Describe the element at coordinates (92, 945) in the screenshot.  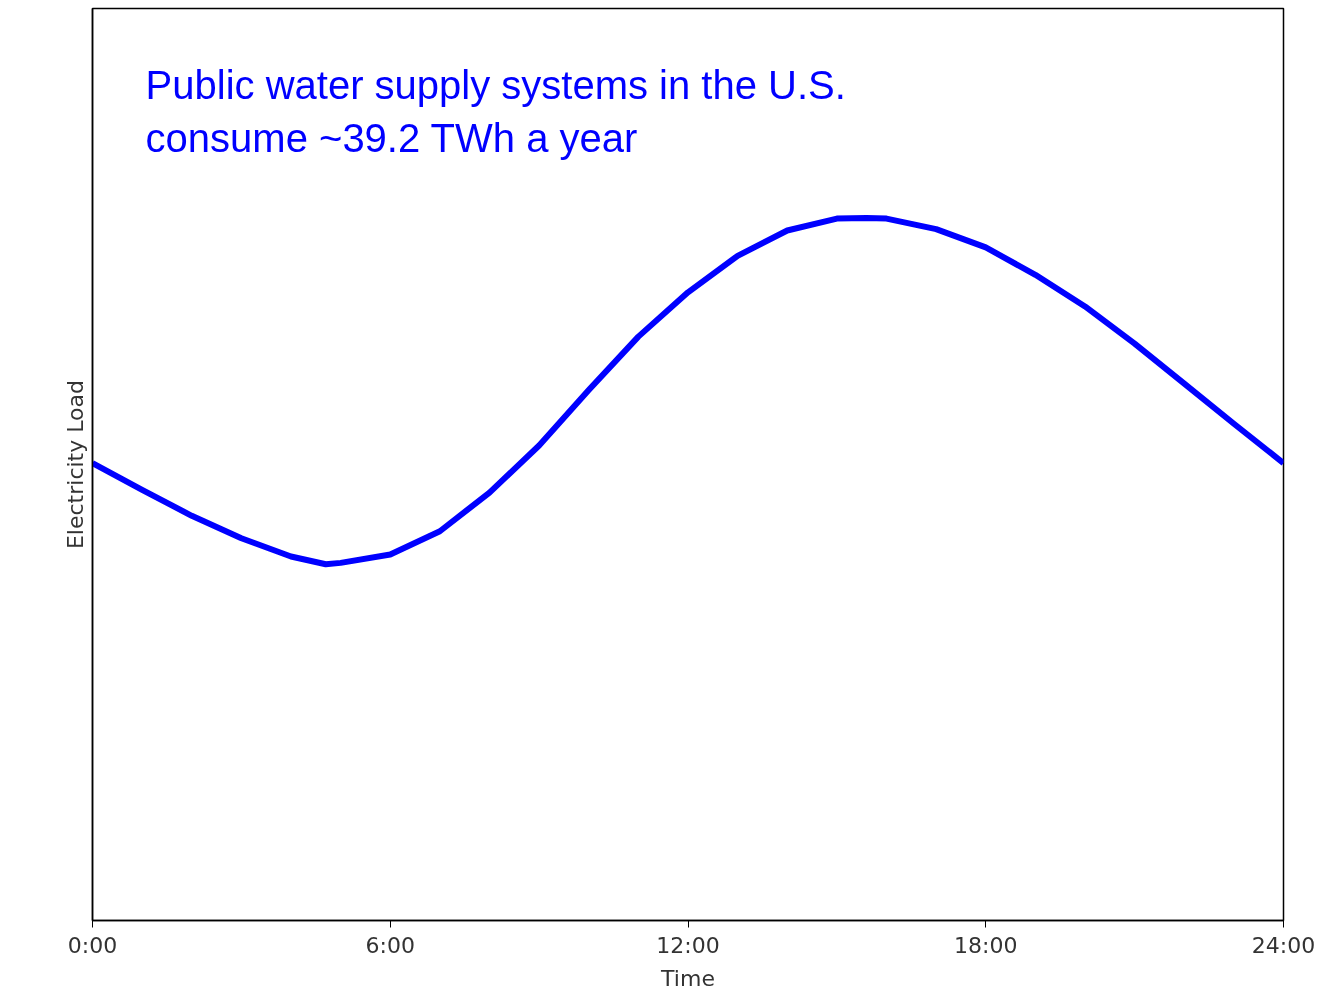
I see `x-tick-label: 0:00` at that location.